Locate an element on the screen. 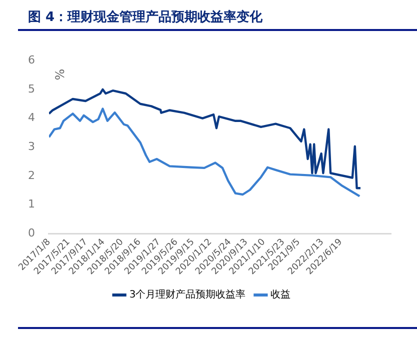 This screenshot has height=337, width=417. y-tick-label: 5 is located at coordinates (31, 89).